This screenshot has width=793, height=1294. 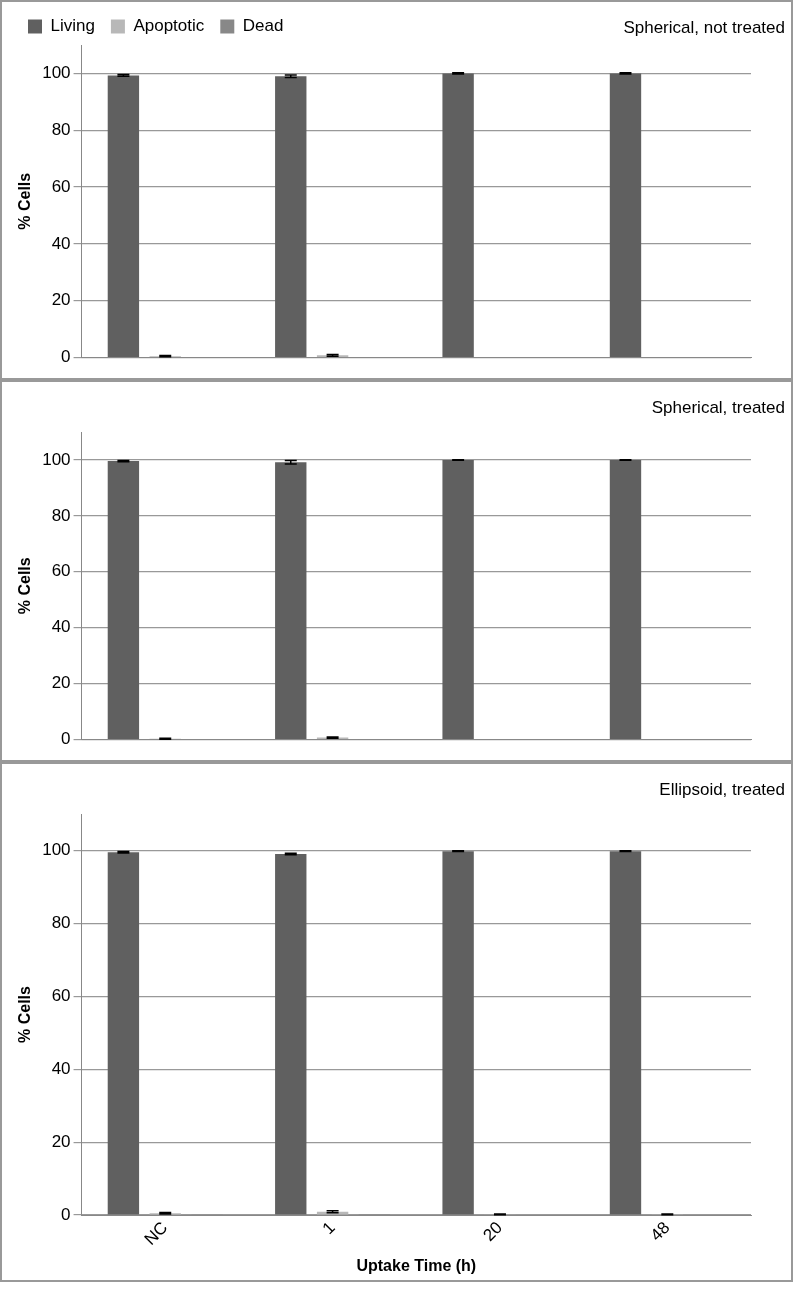 I want to click on chart-title: Spherical, not treated, so click(x=704, y=28).